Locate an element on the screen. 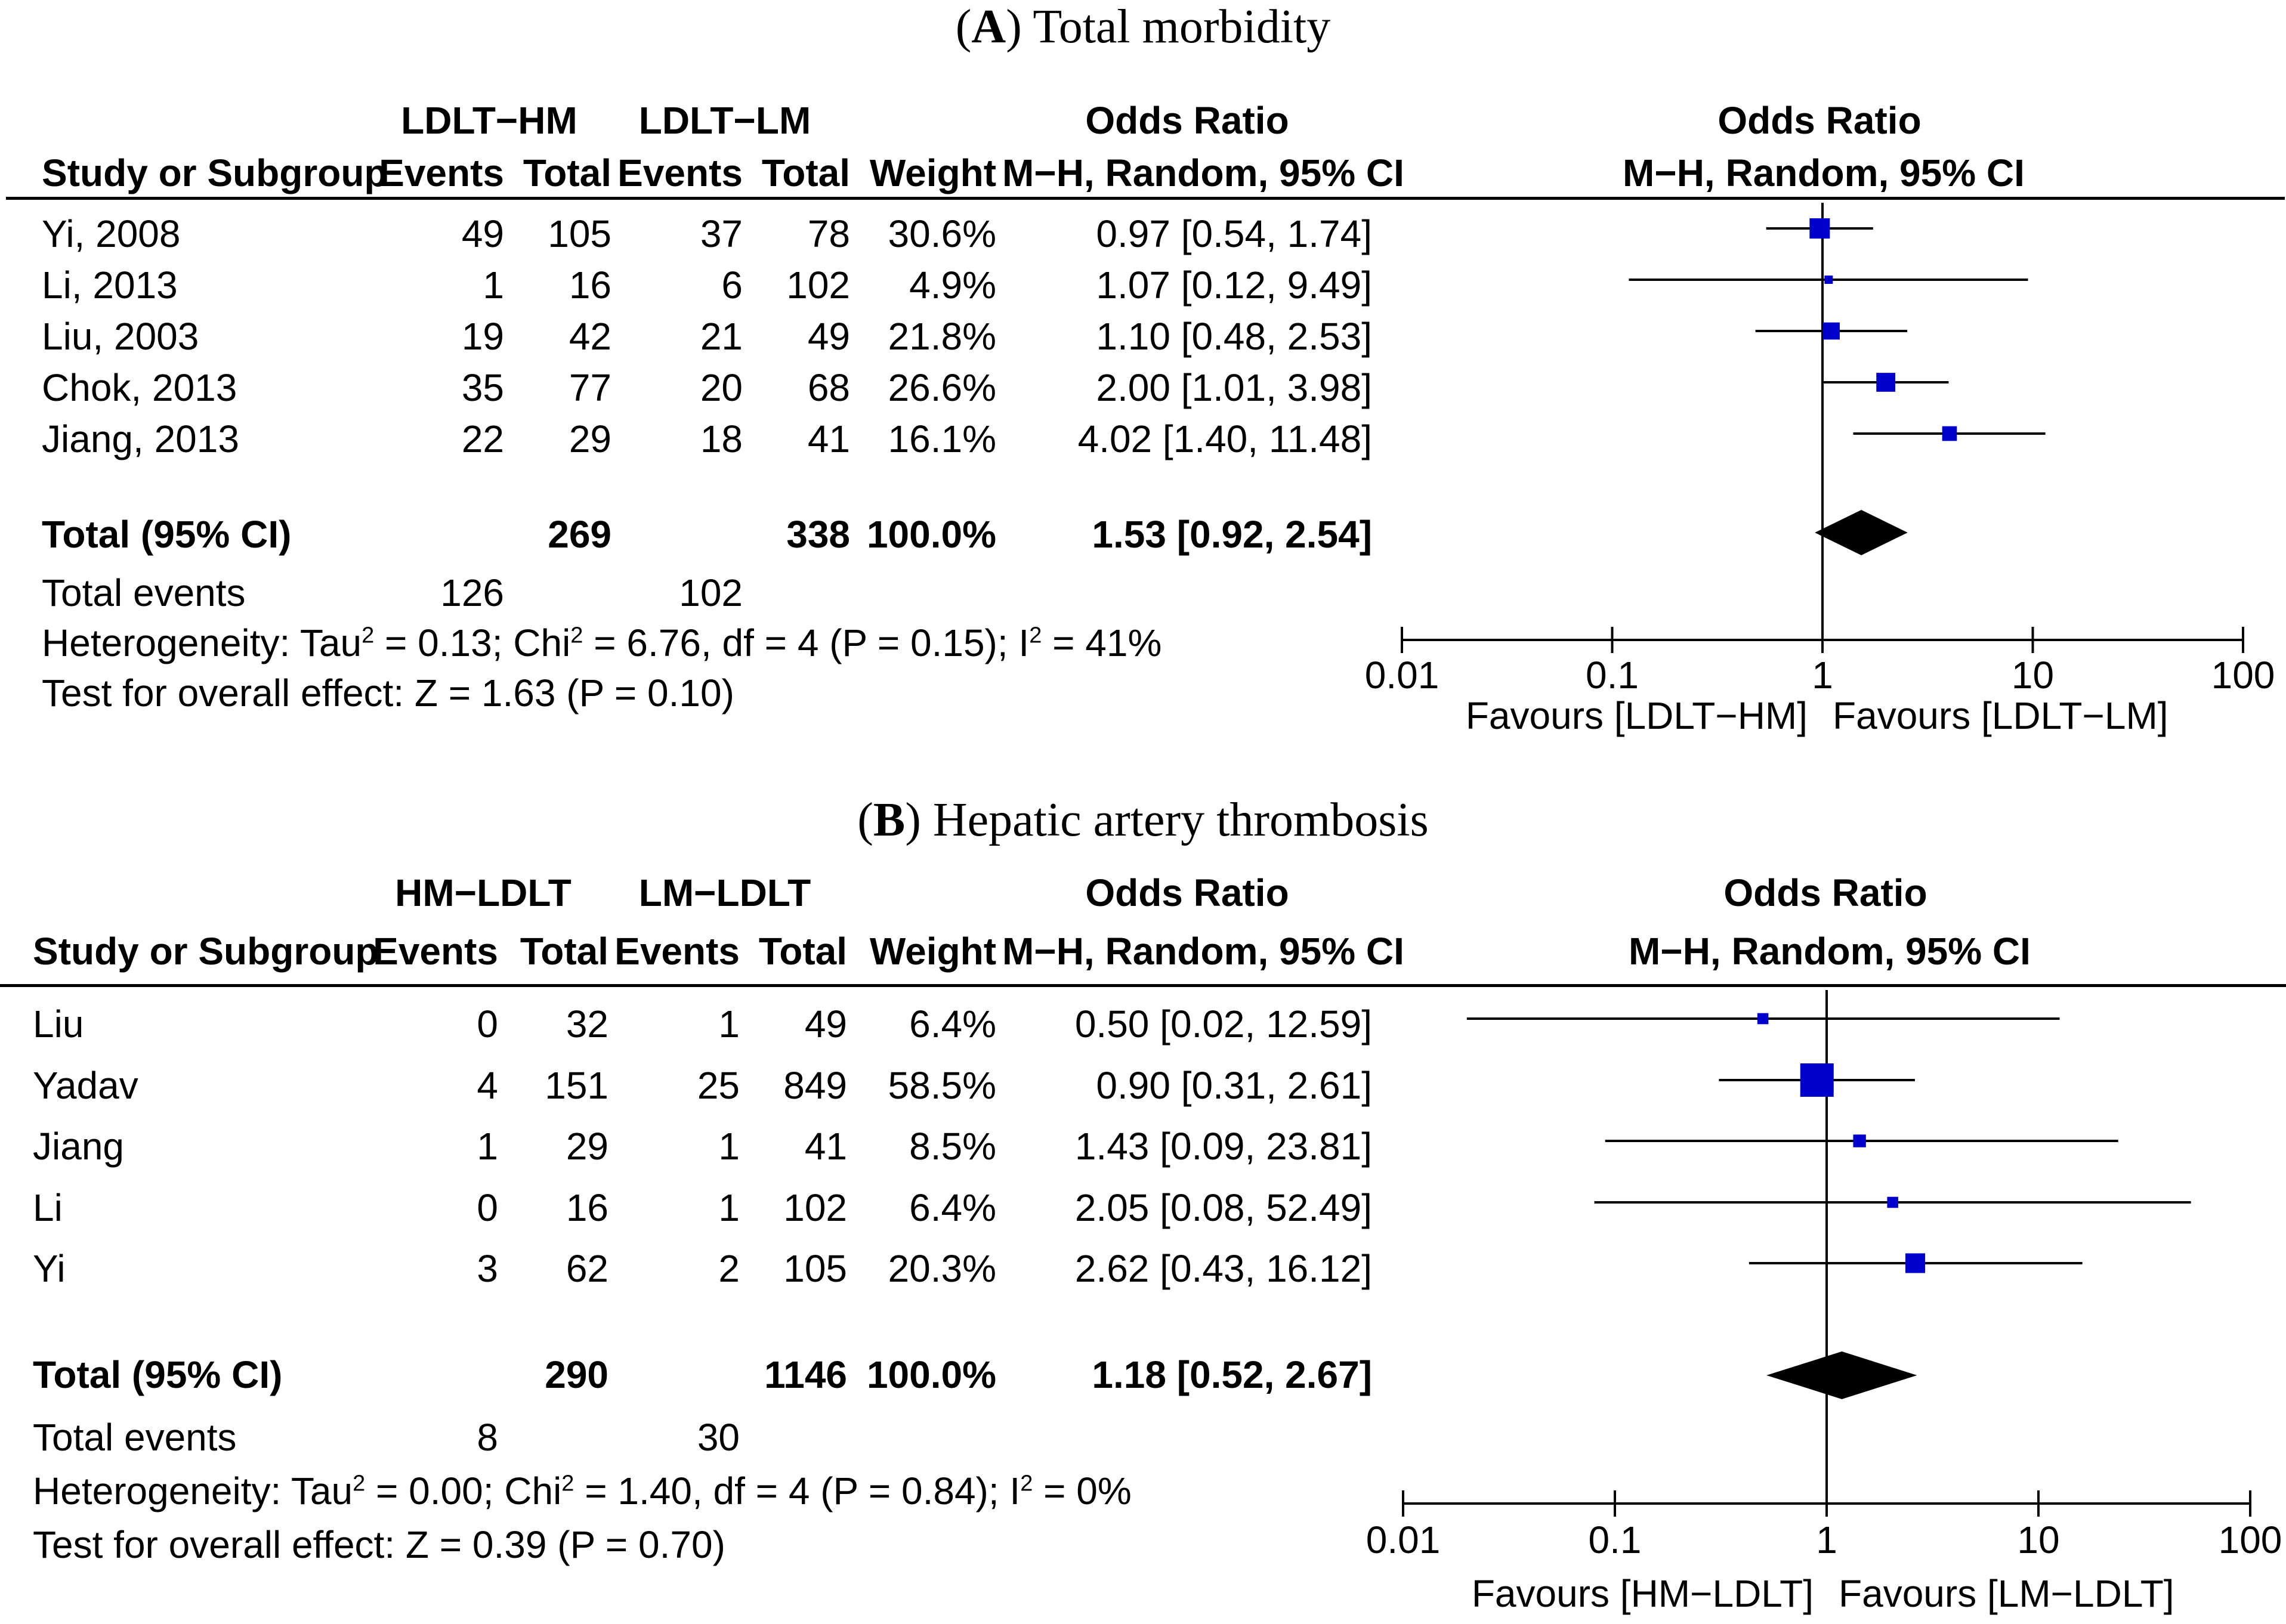 The image size is (2286, 1624). odds-ratio-ci: 4.02 [1.40, 11.48] is located at coordinates (1225, 438).